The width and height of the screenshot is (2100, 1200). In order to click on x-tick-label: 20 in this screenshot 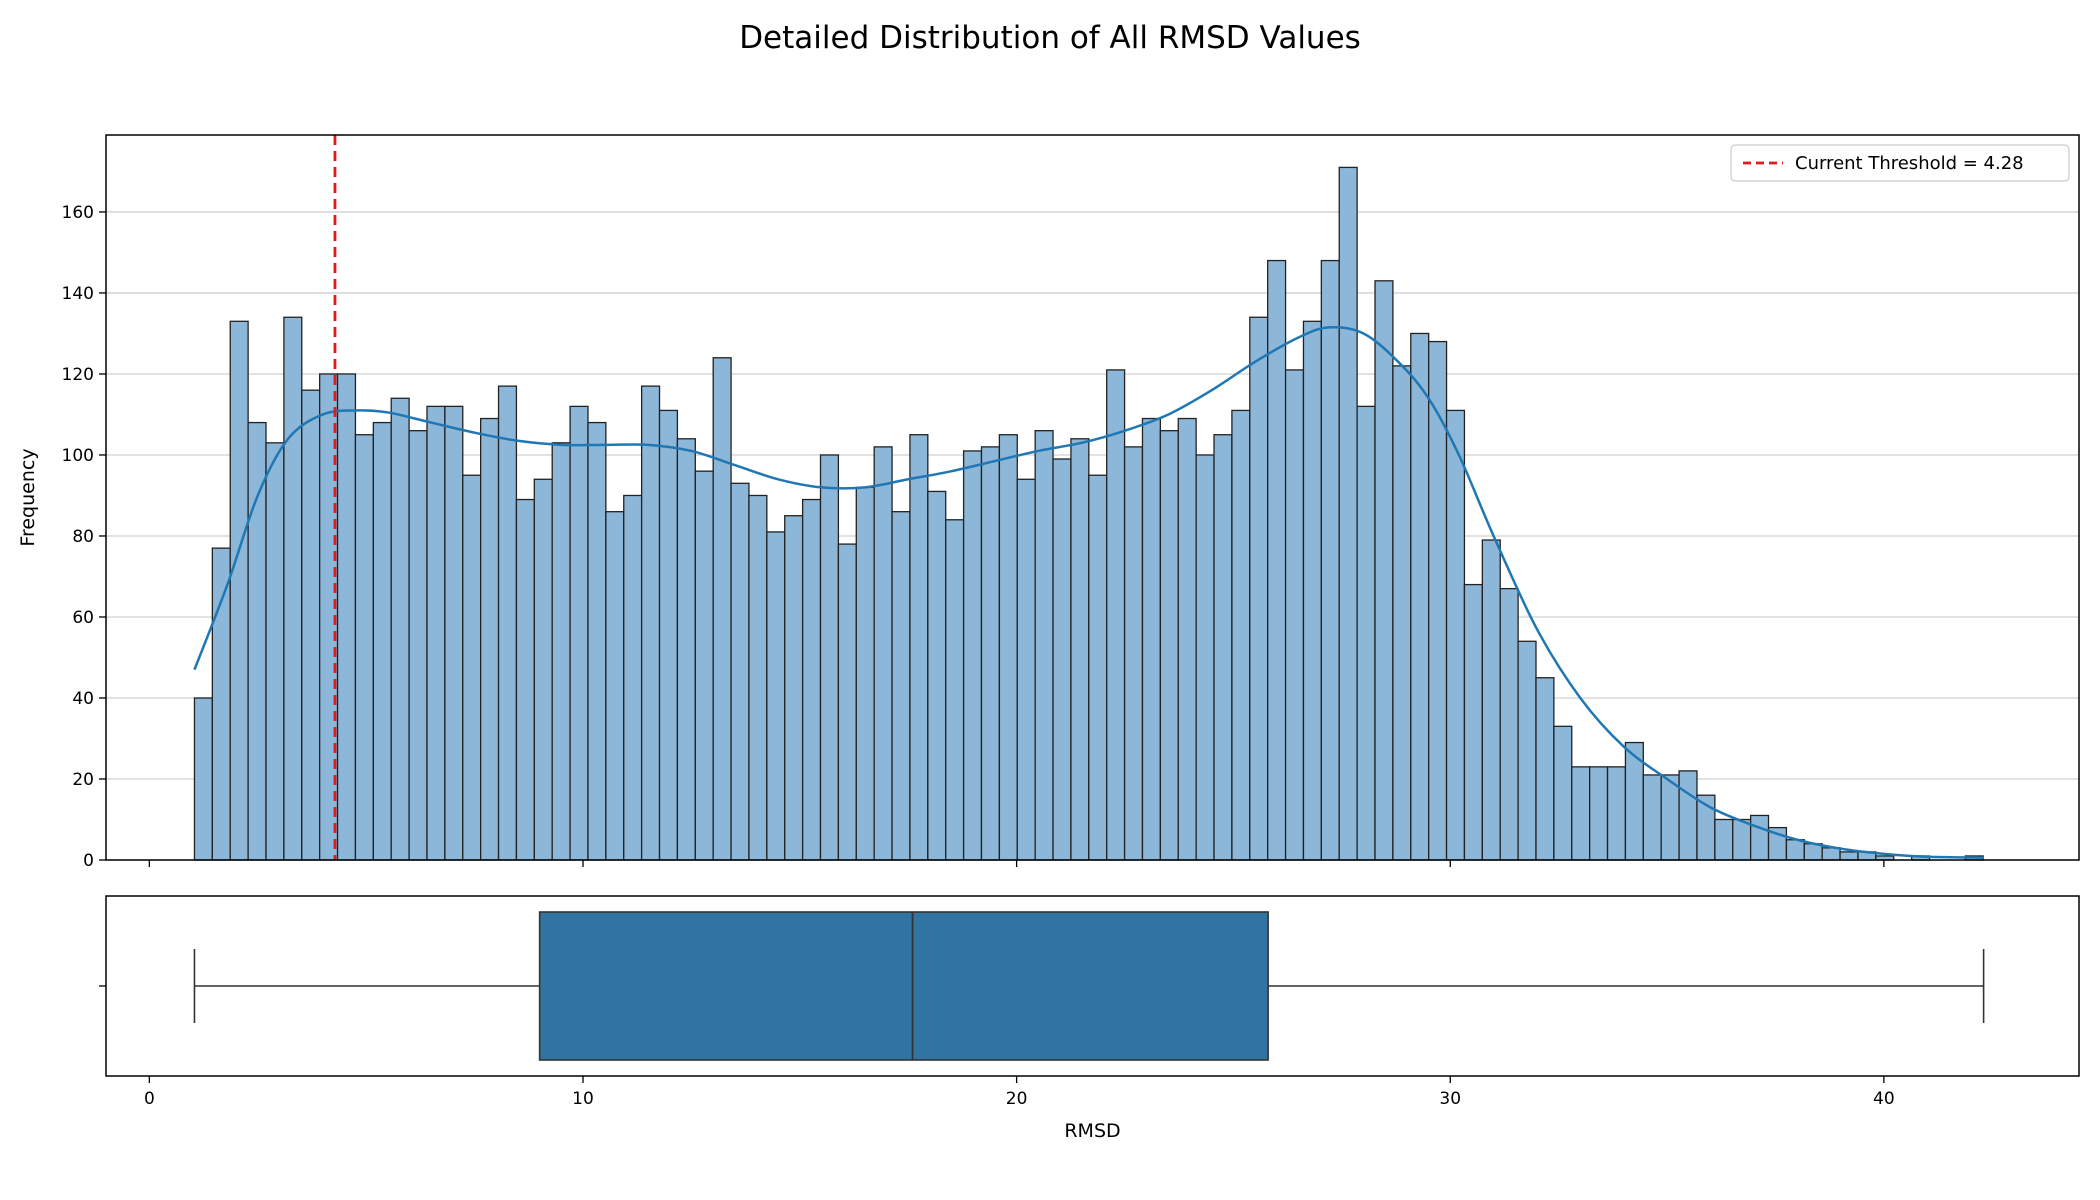, I will do `click(1017, 1099)`.